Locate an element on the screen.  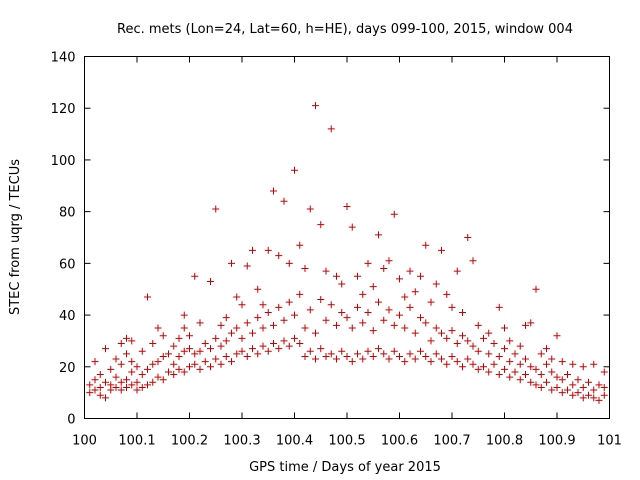
x-tick-label: 100.7 is located at coordinates (451, 441).